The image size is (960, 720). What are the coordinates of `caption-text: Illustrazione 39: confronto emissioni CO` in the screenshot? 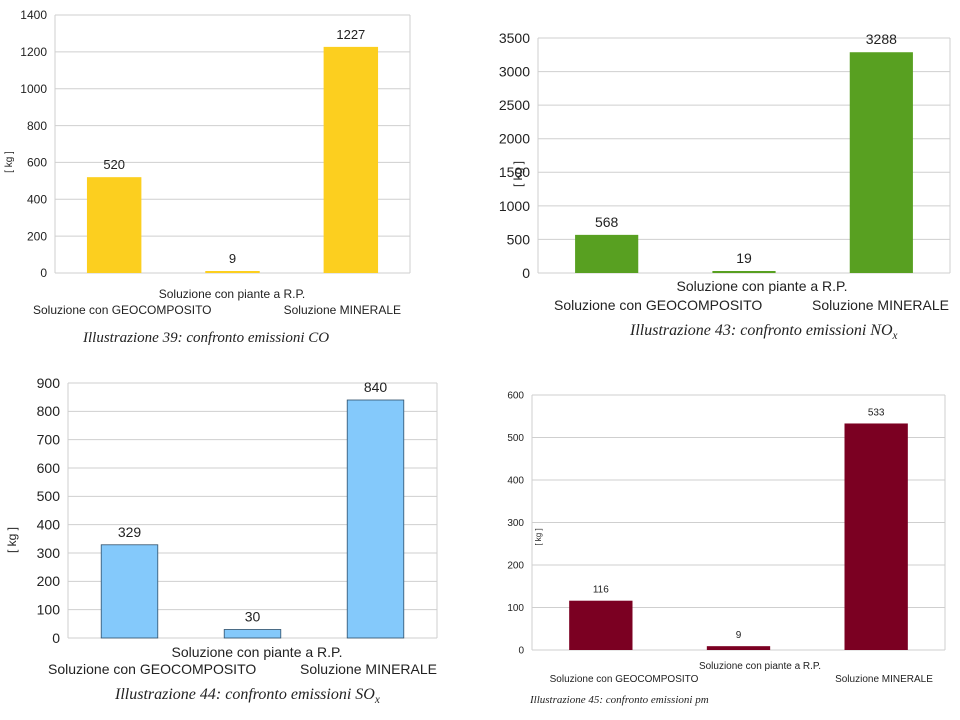 It's located at (206, 338).